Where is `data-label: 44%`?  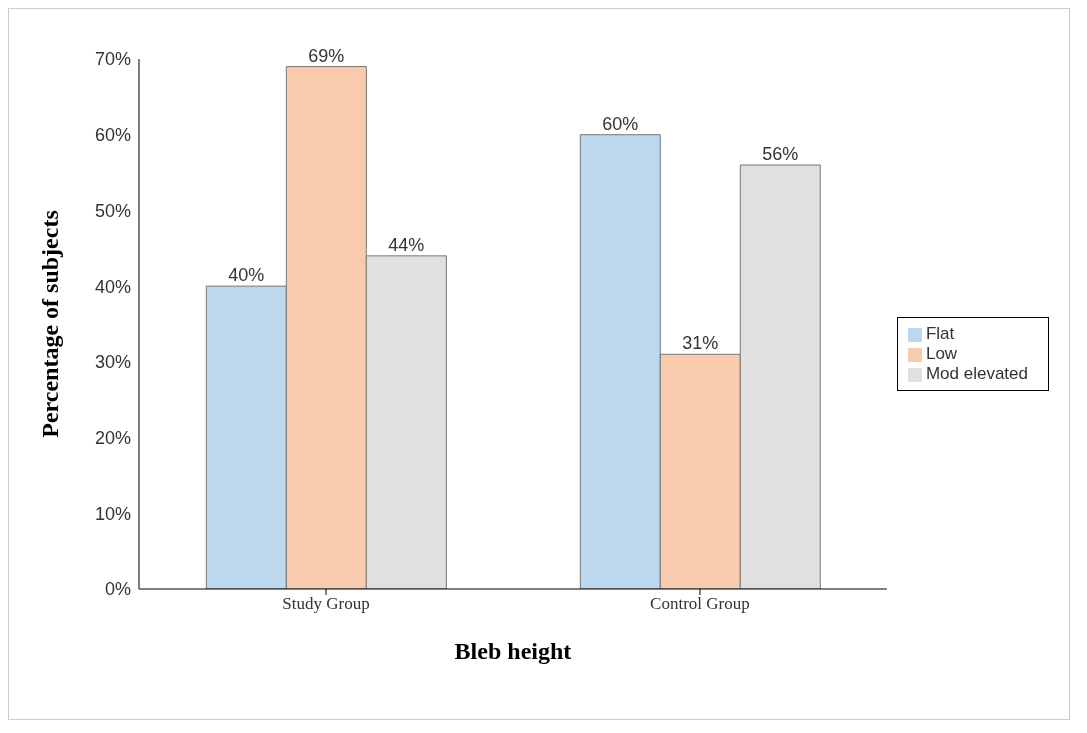
data-label: 44% is located at coordinates (406, 244).